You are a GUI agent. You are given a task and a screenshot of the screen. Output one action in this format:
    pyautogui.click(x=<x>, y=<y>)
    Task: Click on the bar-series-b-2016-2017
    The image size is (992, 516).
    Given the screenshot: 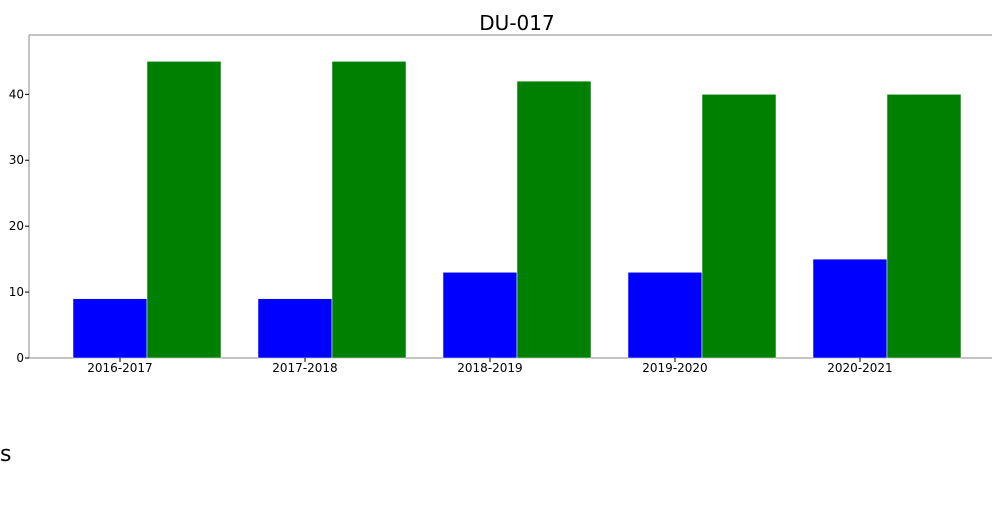 What is the action you would take?
    pyautogui.click(x=184, y=210)
    